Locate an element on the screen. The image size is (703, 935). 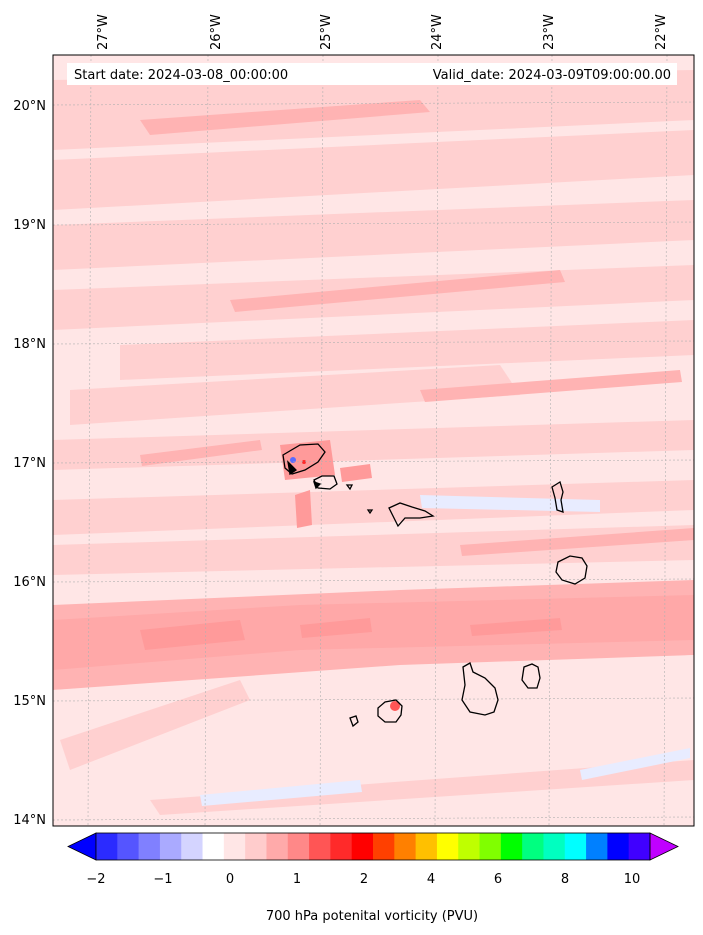
colorbar-extend-low is located at coordinates (82, 846).